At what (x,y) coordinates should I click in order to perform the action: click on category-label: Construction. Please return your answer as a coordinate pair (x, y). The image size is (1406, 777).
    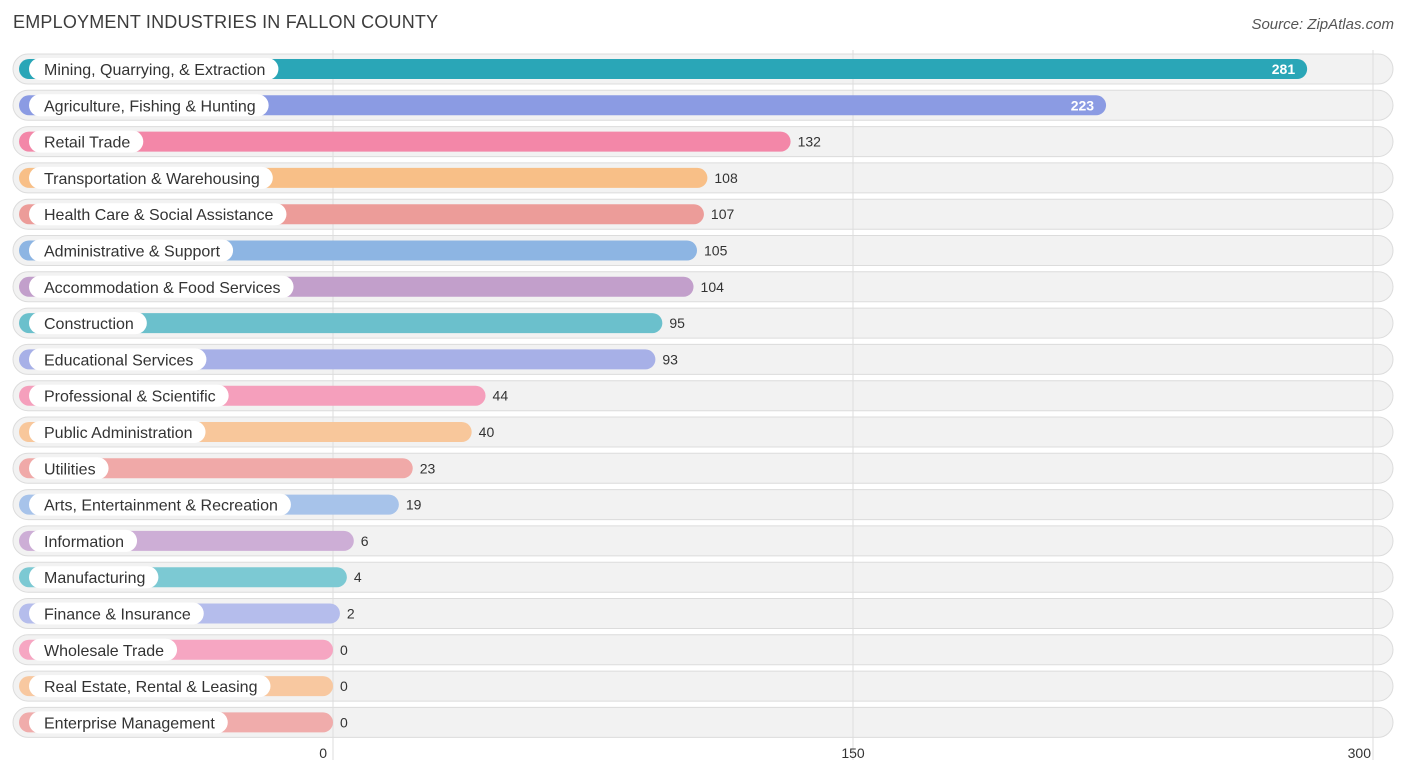
    Looking at the image, I should click on (89, 324).